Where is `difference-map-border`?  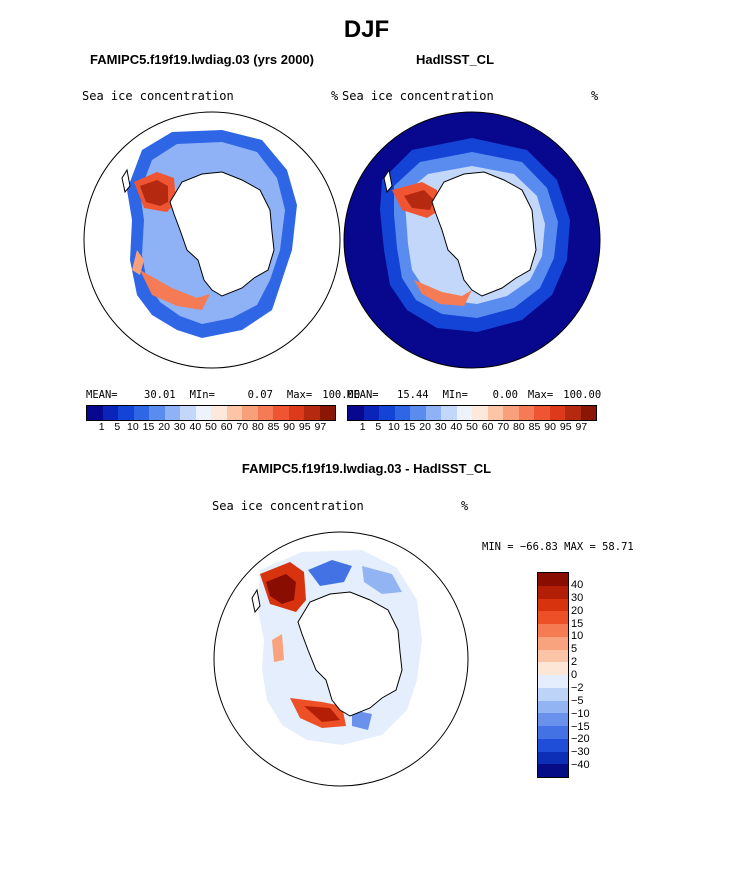 difference-map-border is located at coordinates (341, 659).